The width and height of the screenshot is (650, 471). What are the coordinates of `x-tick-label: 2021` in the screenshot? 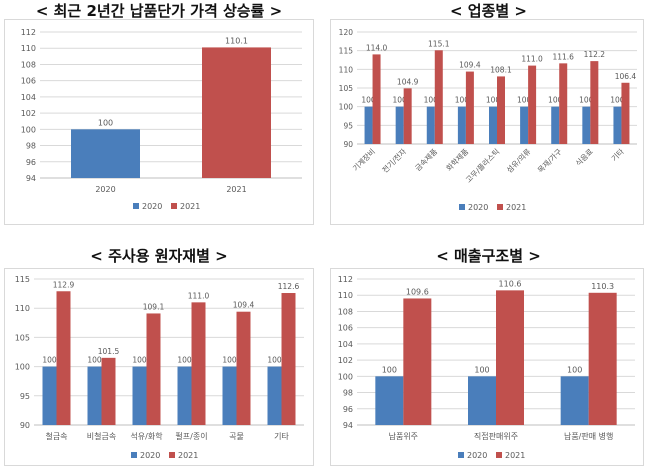 It's located at (236, 189).